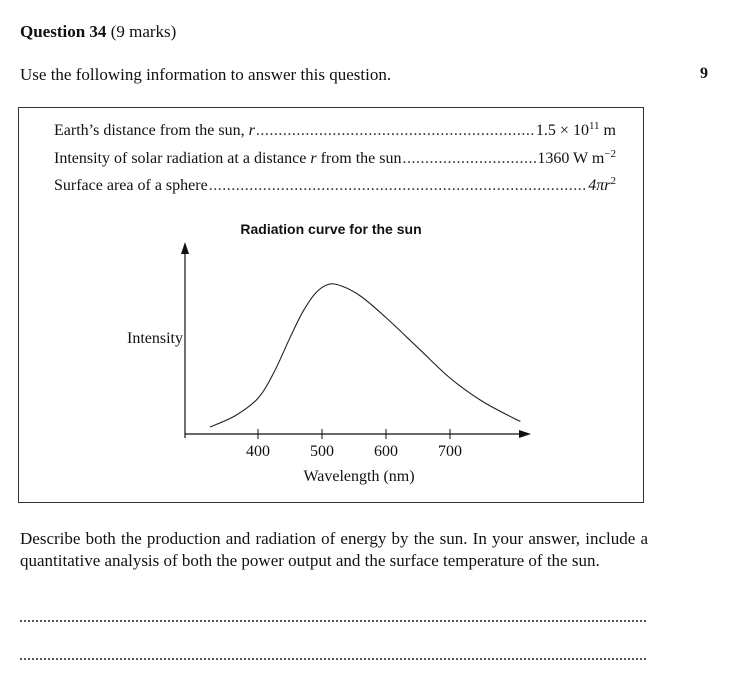 The image size is (738, 677). What do you see at coordinates (450, 451) in the screenshot?
I see `x-tick-label: 700` at bounding box center [450, 451].